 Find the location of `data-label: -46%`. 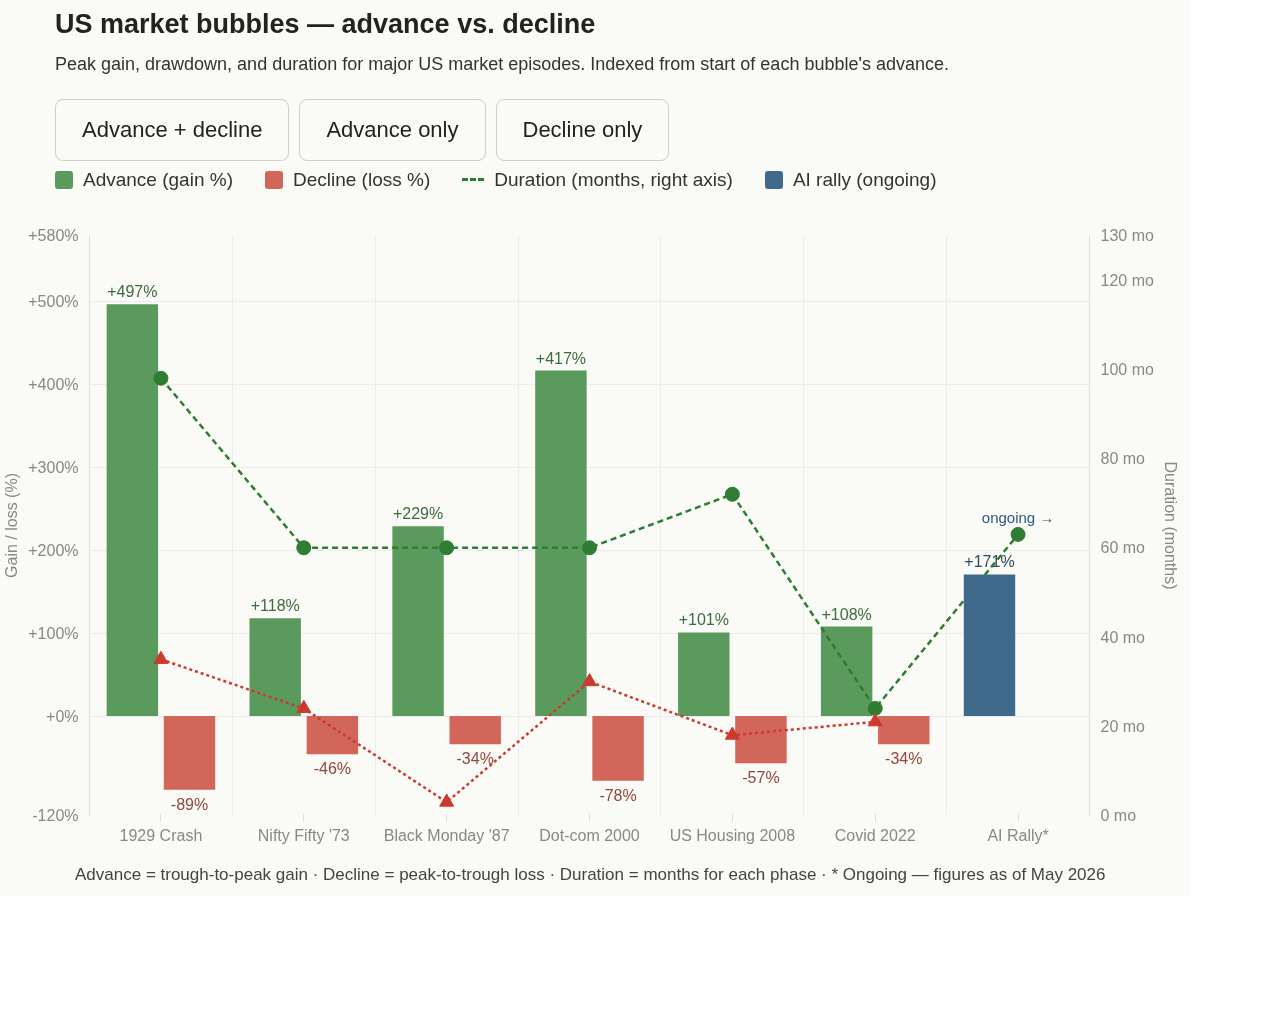

data-label: -46% is located at coordinates (332, 769).